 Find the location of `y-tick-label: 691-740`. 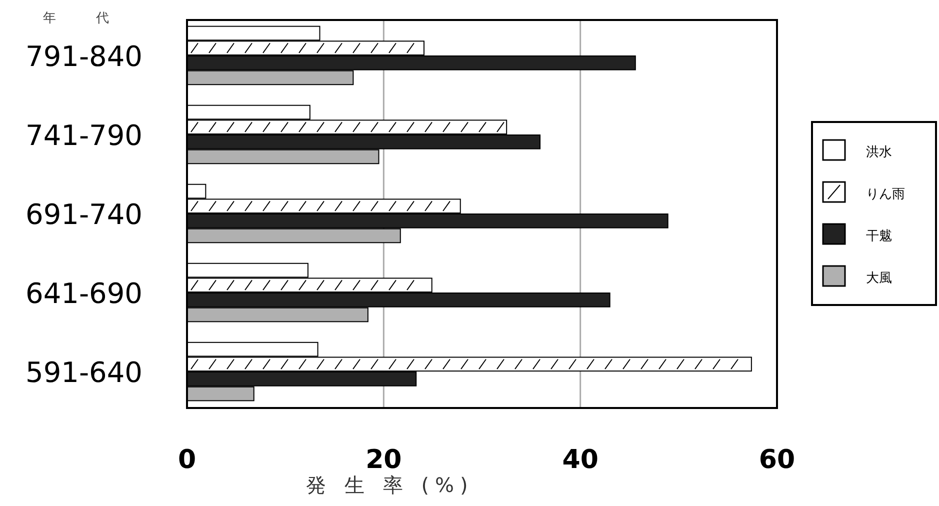

y-tick-label: 691-740 is located at coordinates (84, 214).